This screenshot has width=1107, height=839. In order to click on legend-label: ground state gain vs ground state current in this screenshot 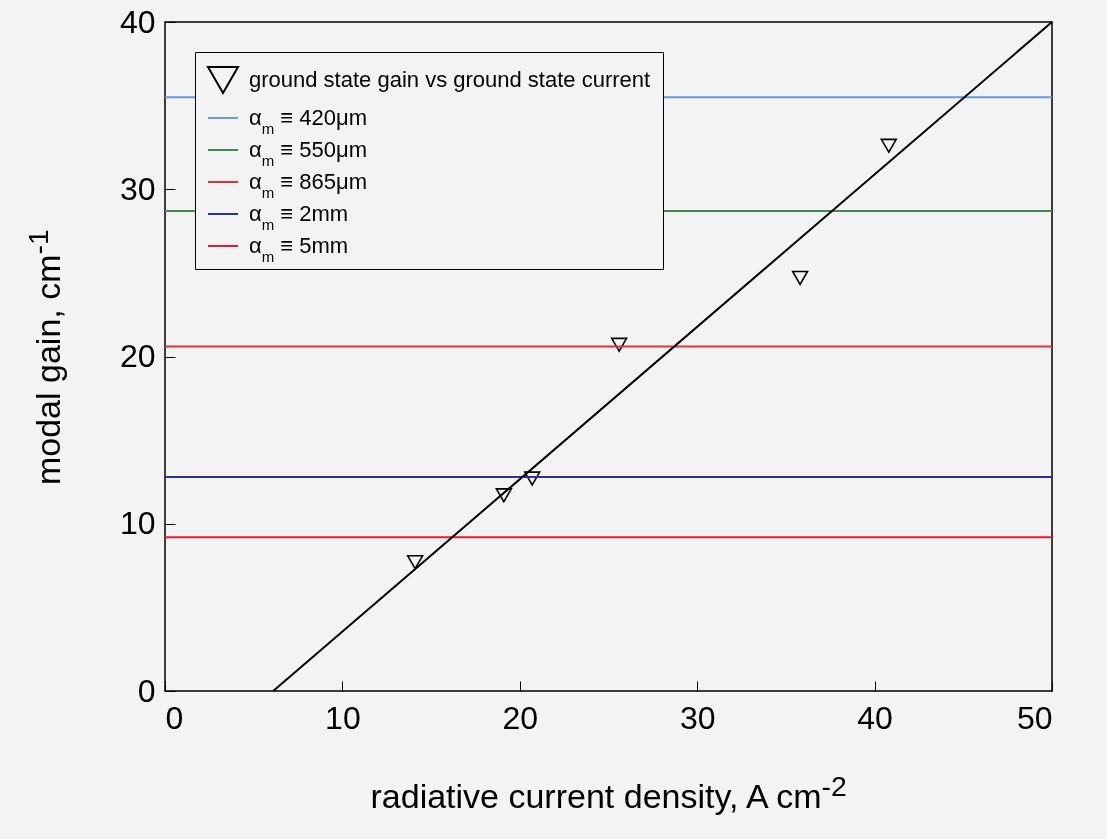, I will do `click(450, 79)`.